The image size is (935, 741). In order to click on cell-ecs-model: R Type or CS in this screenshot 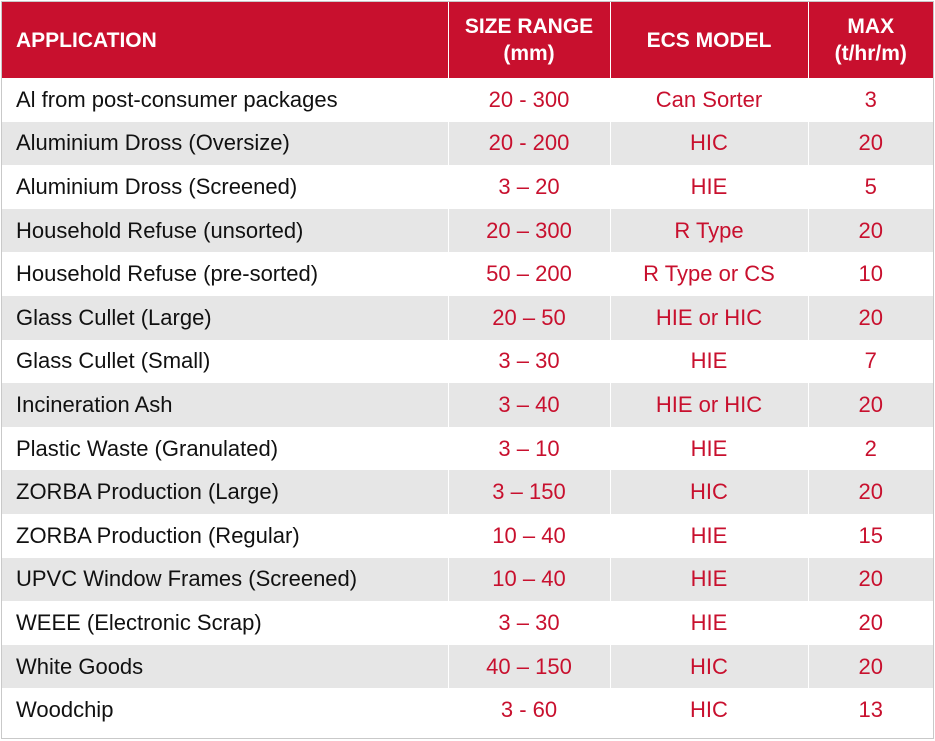, I will do `click(708, 274)`.